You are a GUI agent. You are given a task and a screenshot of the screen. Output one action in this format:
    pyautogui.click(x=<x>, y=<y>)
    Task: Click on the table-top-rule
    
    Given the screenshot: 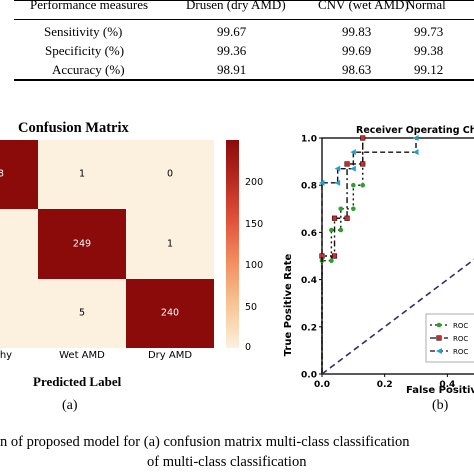 What is the action you would take?
    pyautogui.click(x=244, y=0)
    